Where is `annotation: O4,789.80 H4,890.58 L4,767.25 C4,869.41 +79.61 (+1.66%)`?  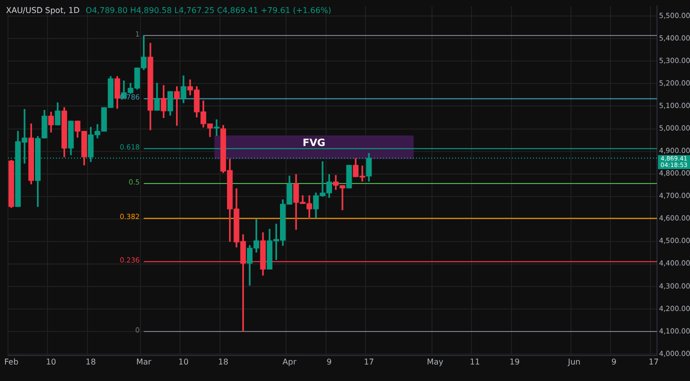 annotation: O4,789.80 H4,890.58 L4,767.25 C4,869.41 +79.61 (+1.66%) is located at coordinates (209, 10).